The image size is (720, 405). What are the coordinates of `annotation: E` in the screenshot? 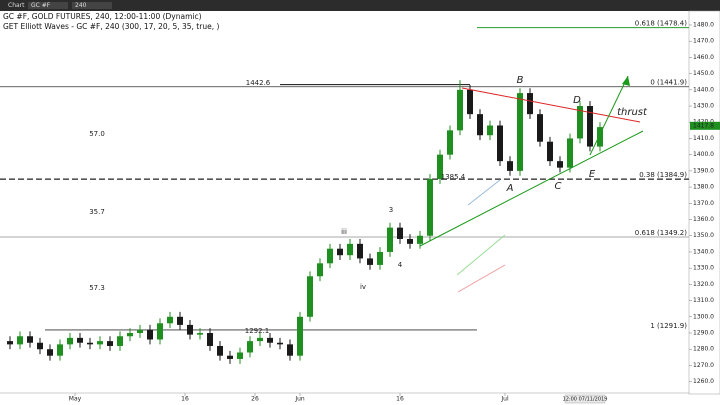 It's located at (592, 174).